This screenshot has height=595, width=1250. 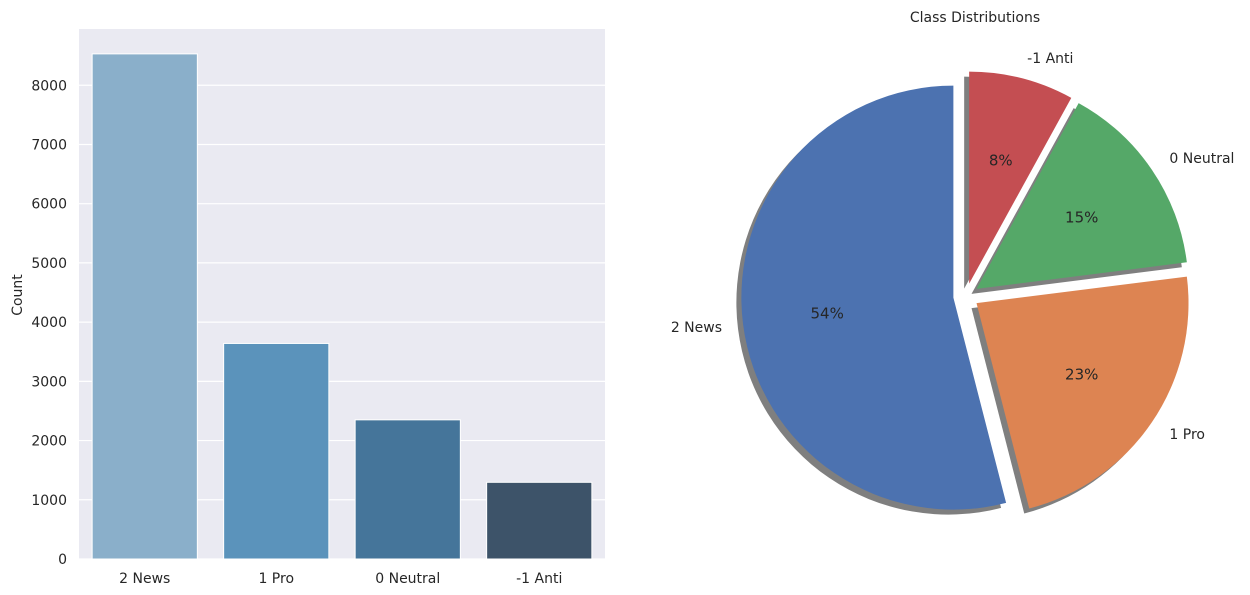 What do you see at coordinates (49, 501) in the screenshot?
I see `y-tick-label: 1000` at bounding box center [49, 501].